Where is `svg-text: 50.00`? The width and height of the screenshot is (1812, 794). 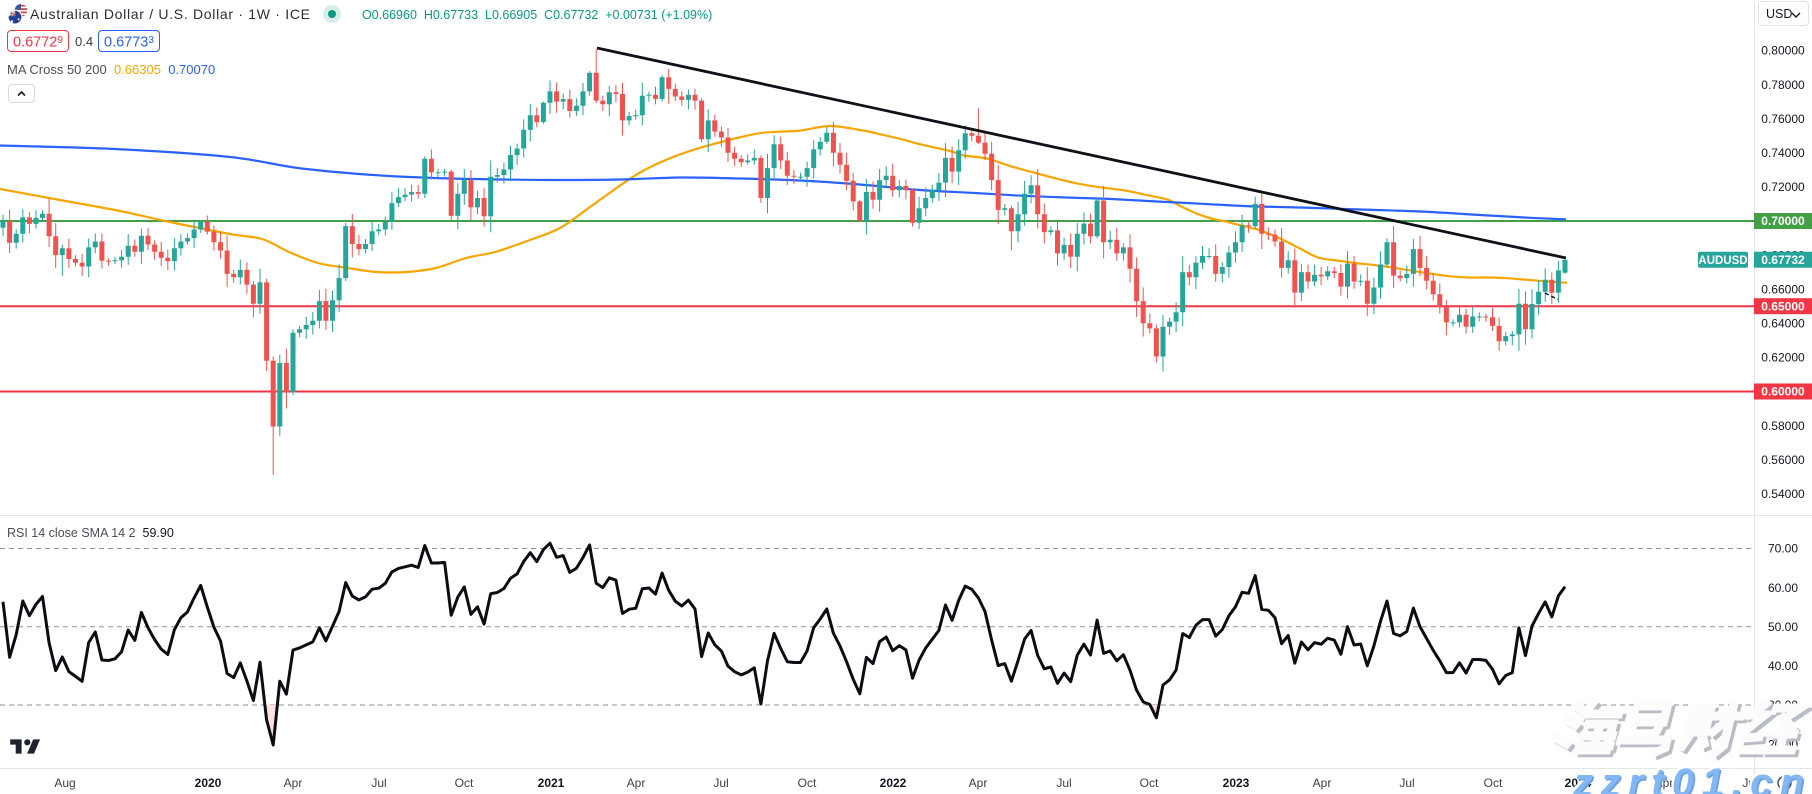 svg-text: 50.00 is located at coordinates (1783, 627).